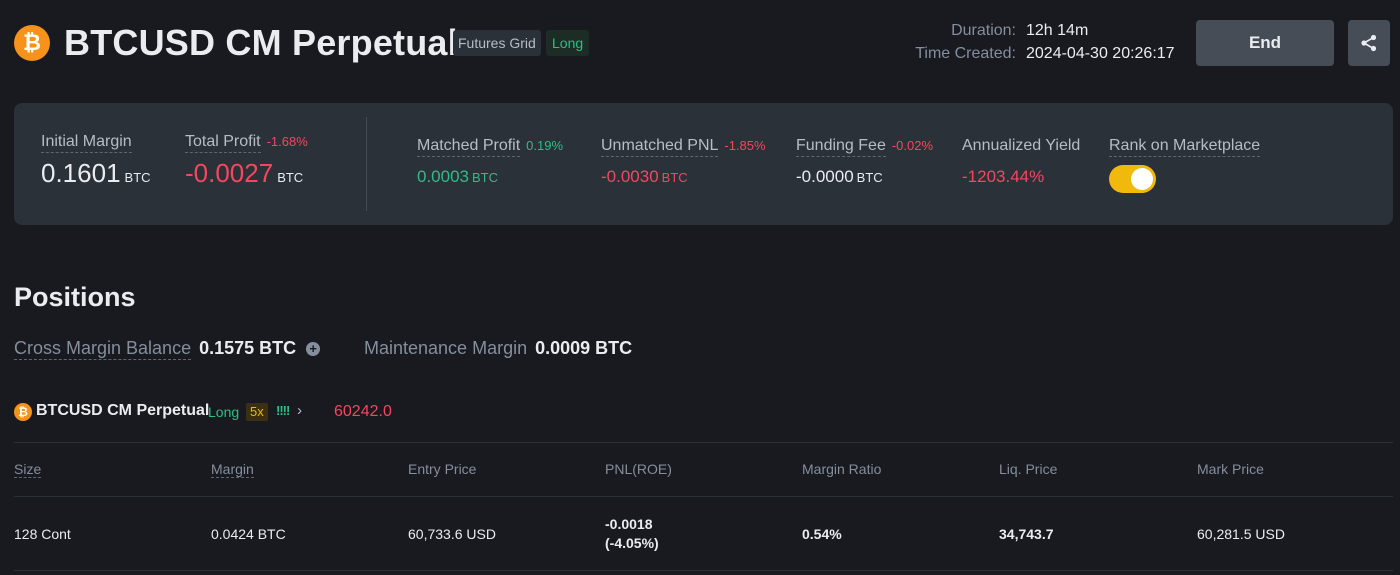  What do you see at coordinates (660, 147) in the screenshot?
I see `unmatched-pnl-label: Unmatched PNL` at bounding box center [660, 147].